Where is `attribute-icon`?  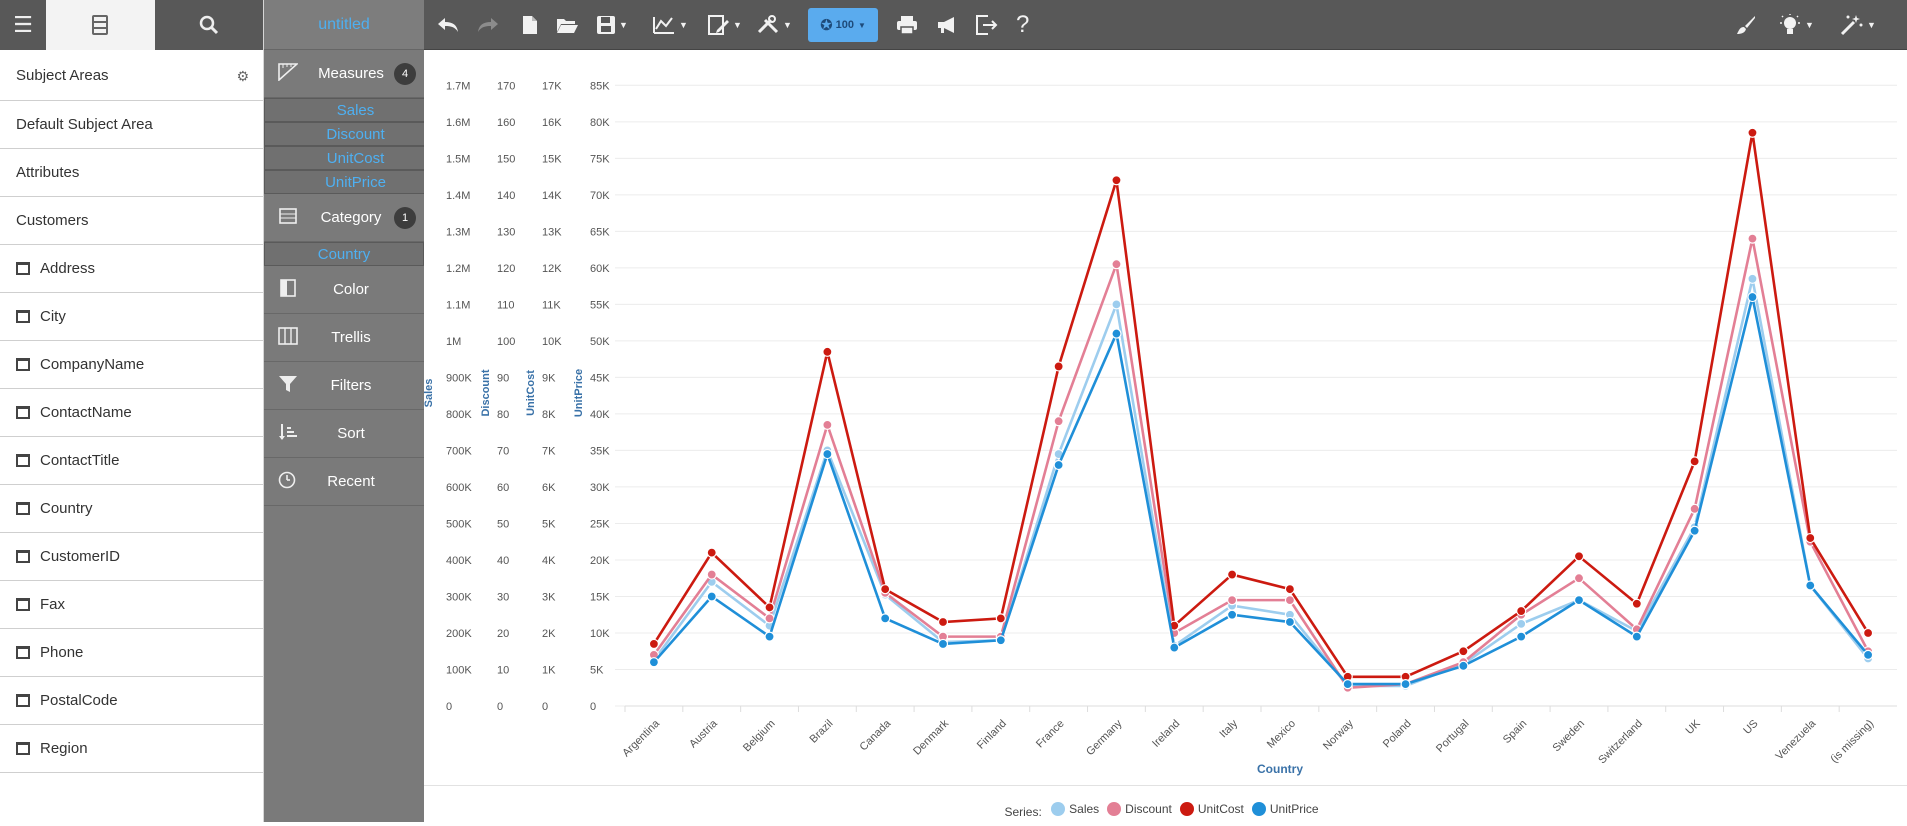 attribute-icon is located at coordinates (23, 700).